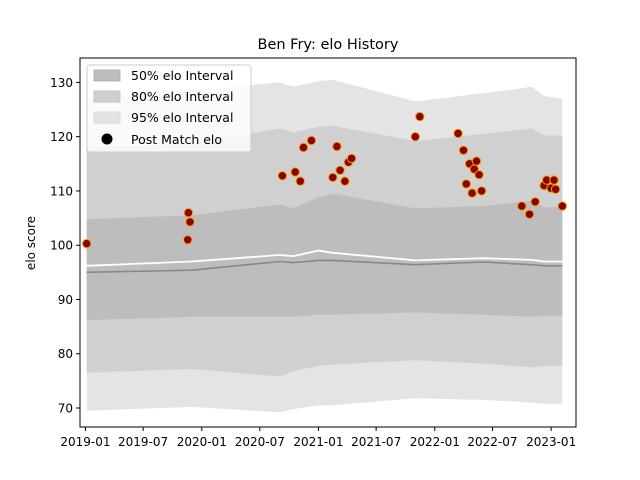 The height and width of the screenshot is (480, 640). I want to click on mean-lines, so click(324, 261).